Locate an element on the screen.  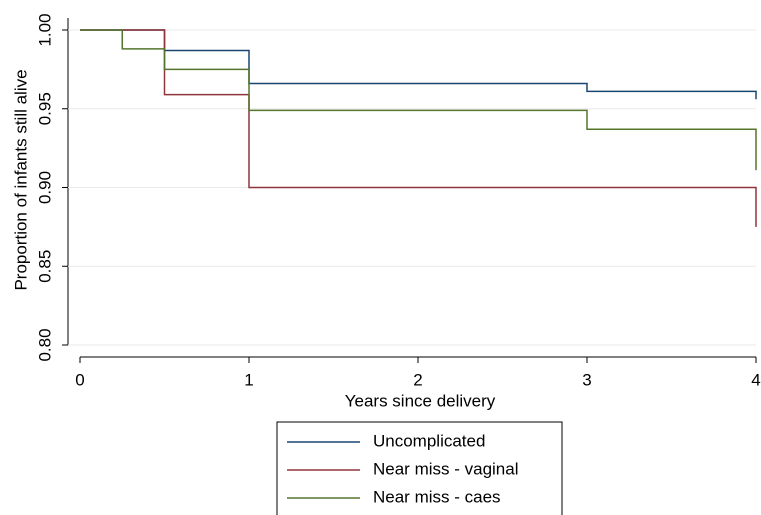
legend-box is located at coordinates (419, 468).